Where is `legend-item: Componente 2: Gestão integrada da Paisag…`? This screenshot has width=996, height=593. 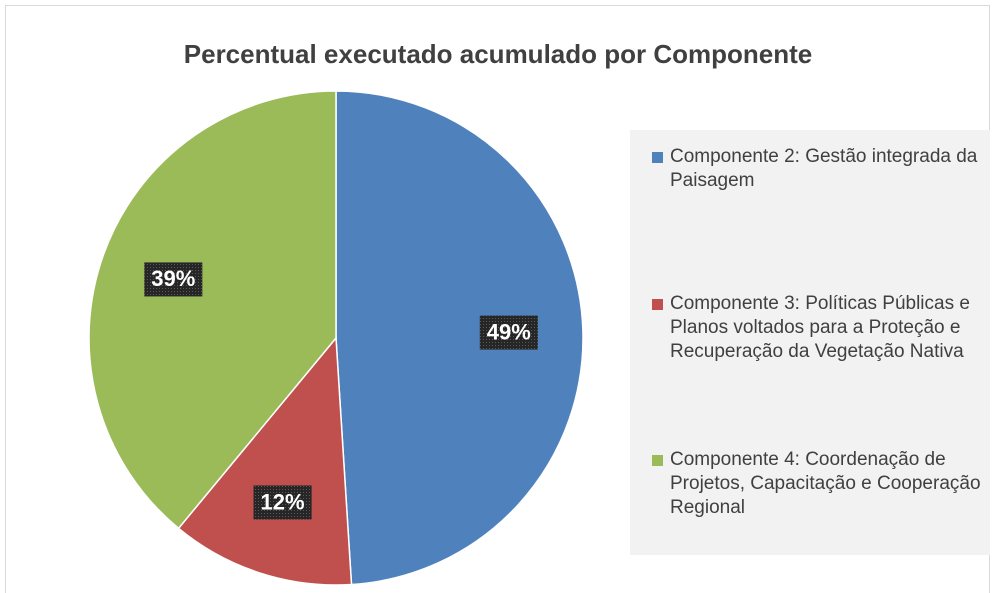
legend-item: Componente 2: Gestão integrada da Paisag… is located at coordinates (824, 169).